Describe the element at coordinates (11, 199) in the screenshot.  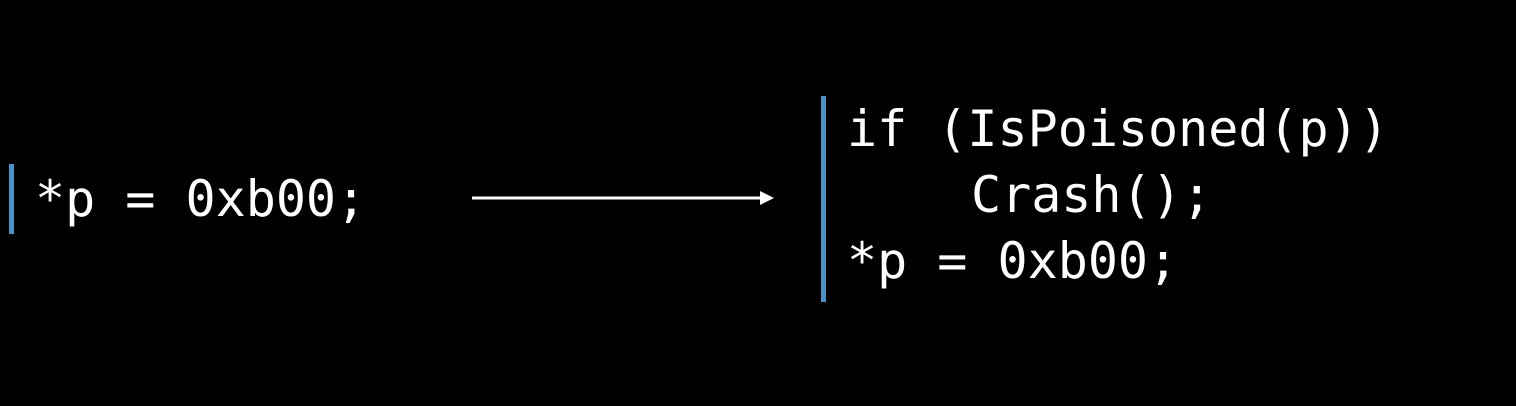
I see `original-code-bar` at that location.